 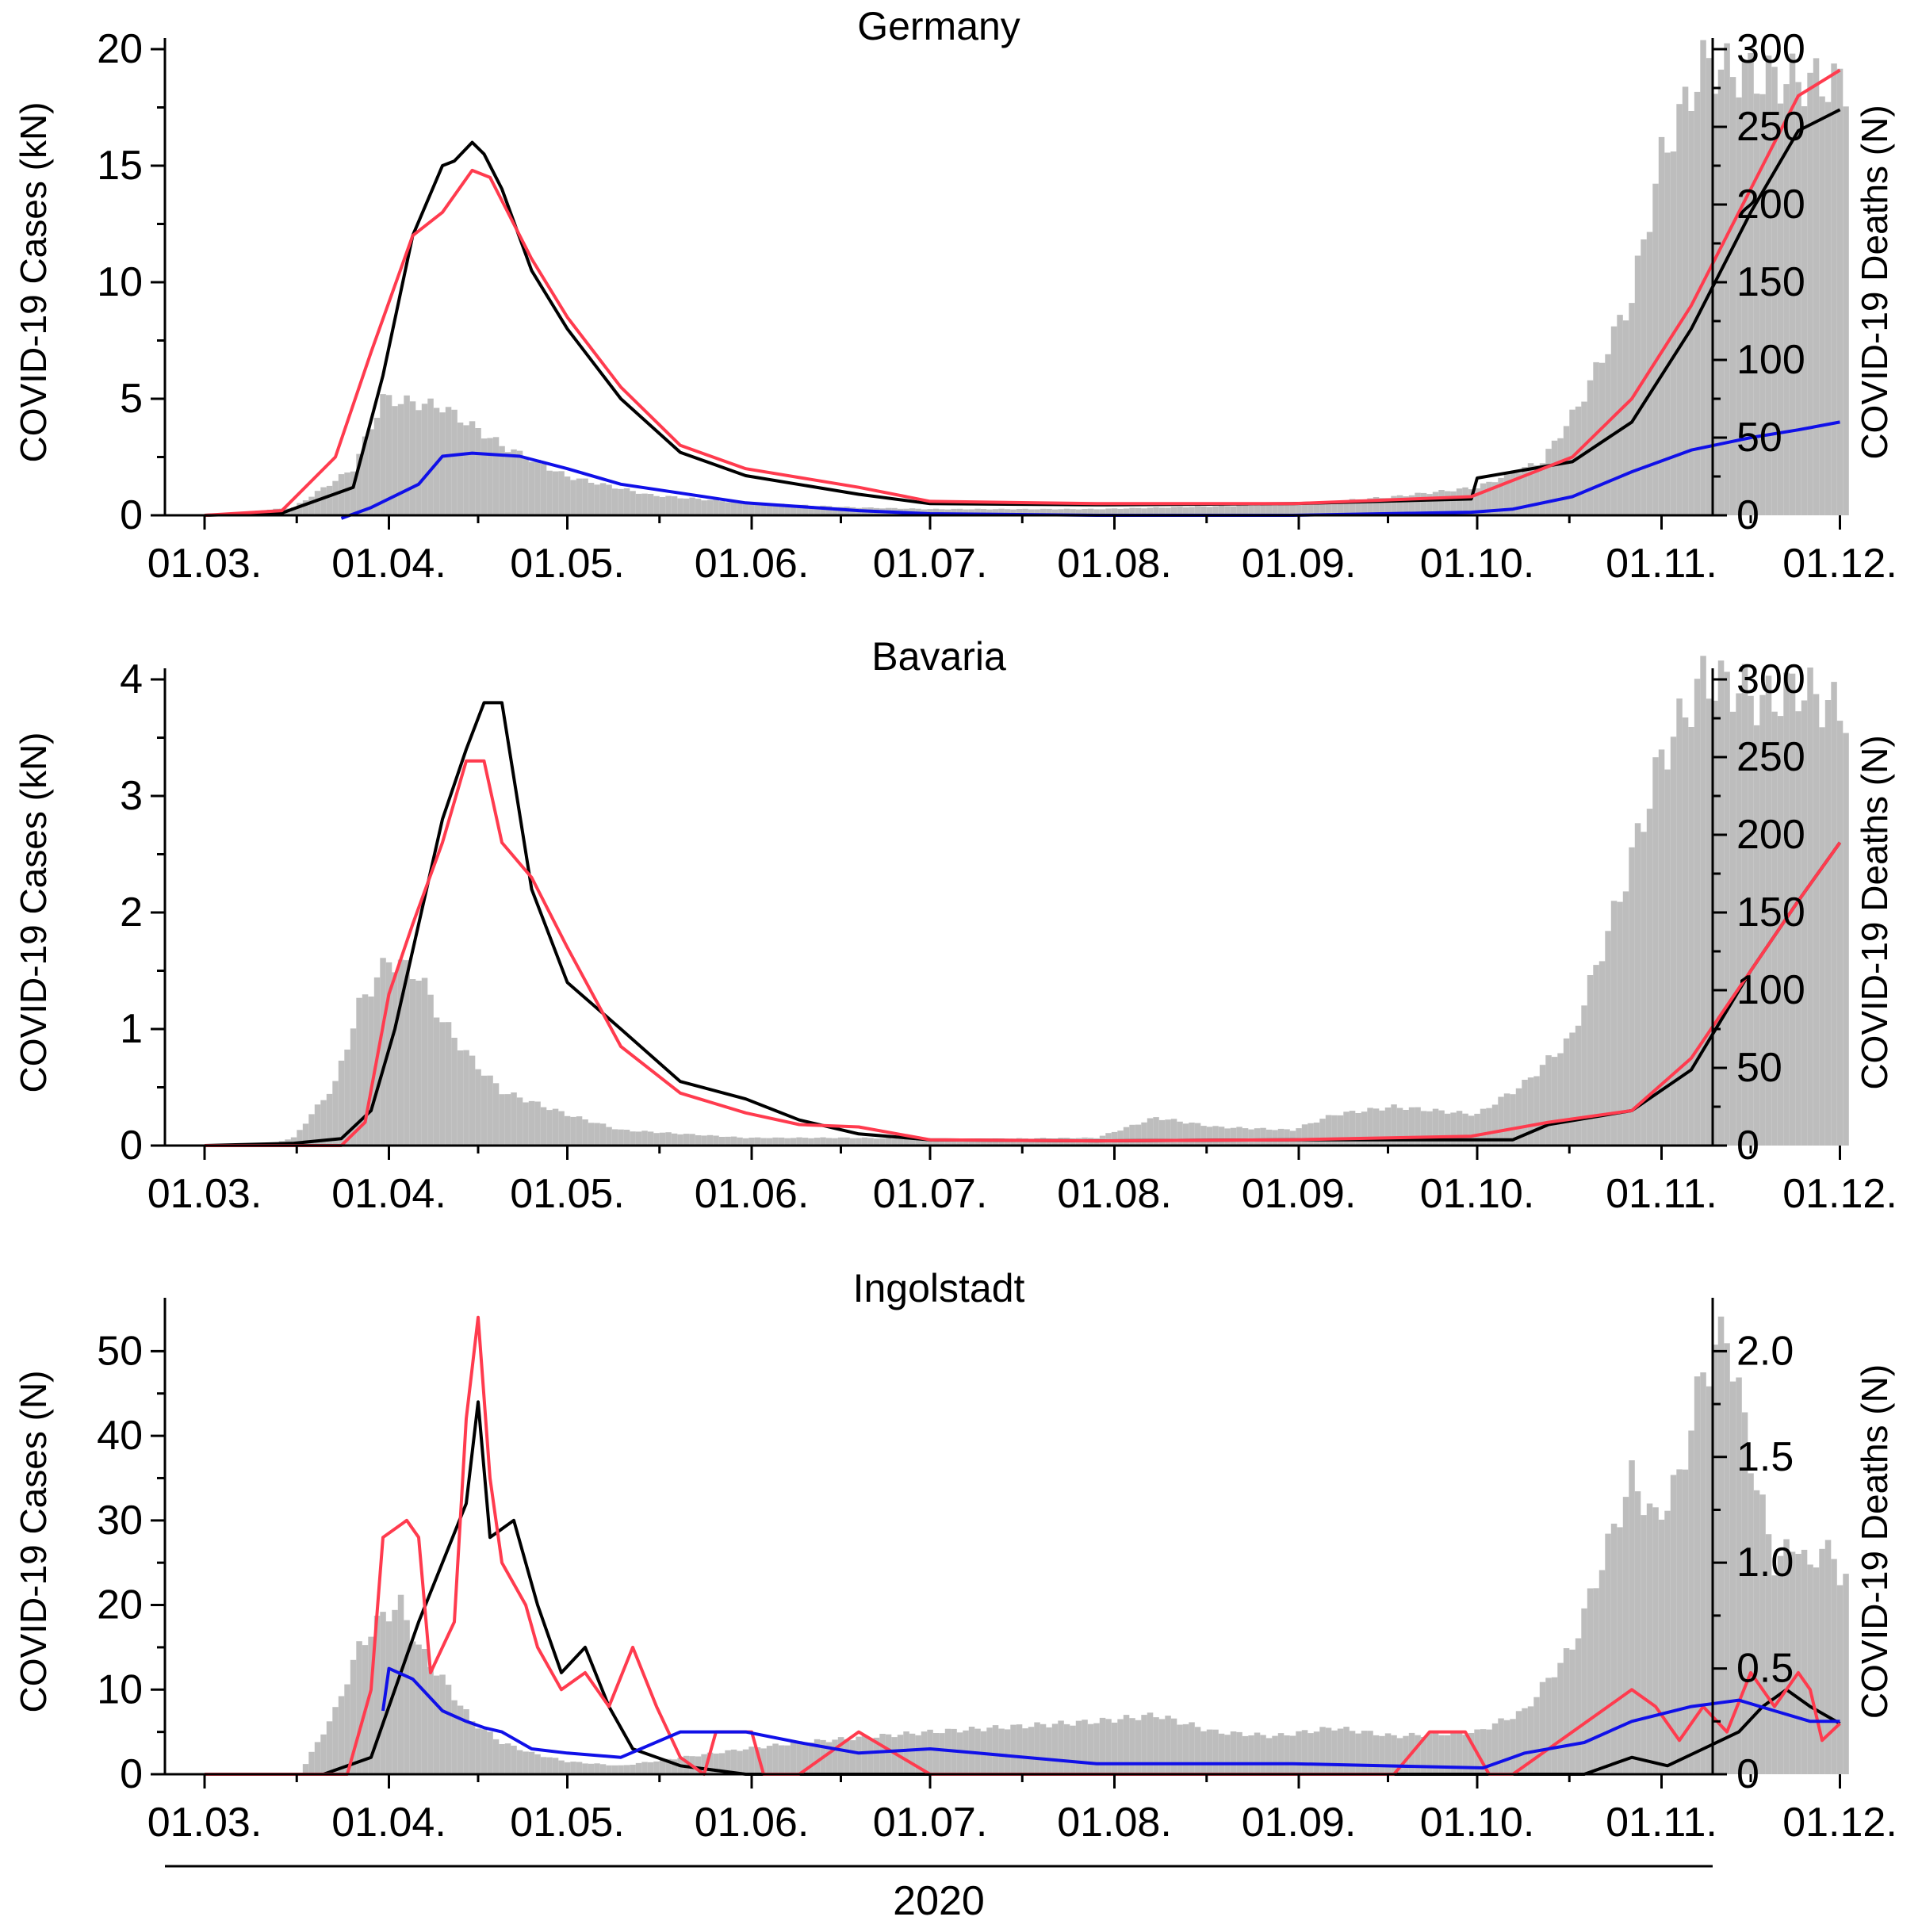 What do you see at coordinates (1770, 360) in the screenshot?
I see `y2-tick-label: 100` at bounding box center [1770, 360].